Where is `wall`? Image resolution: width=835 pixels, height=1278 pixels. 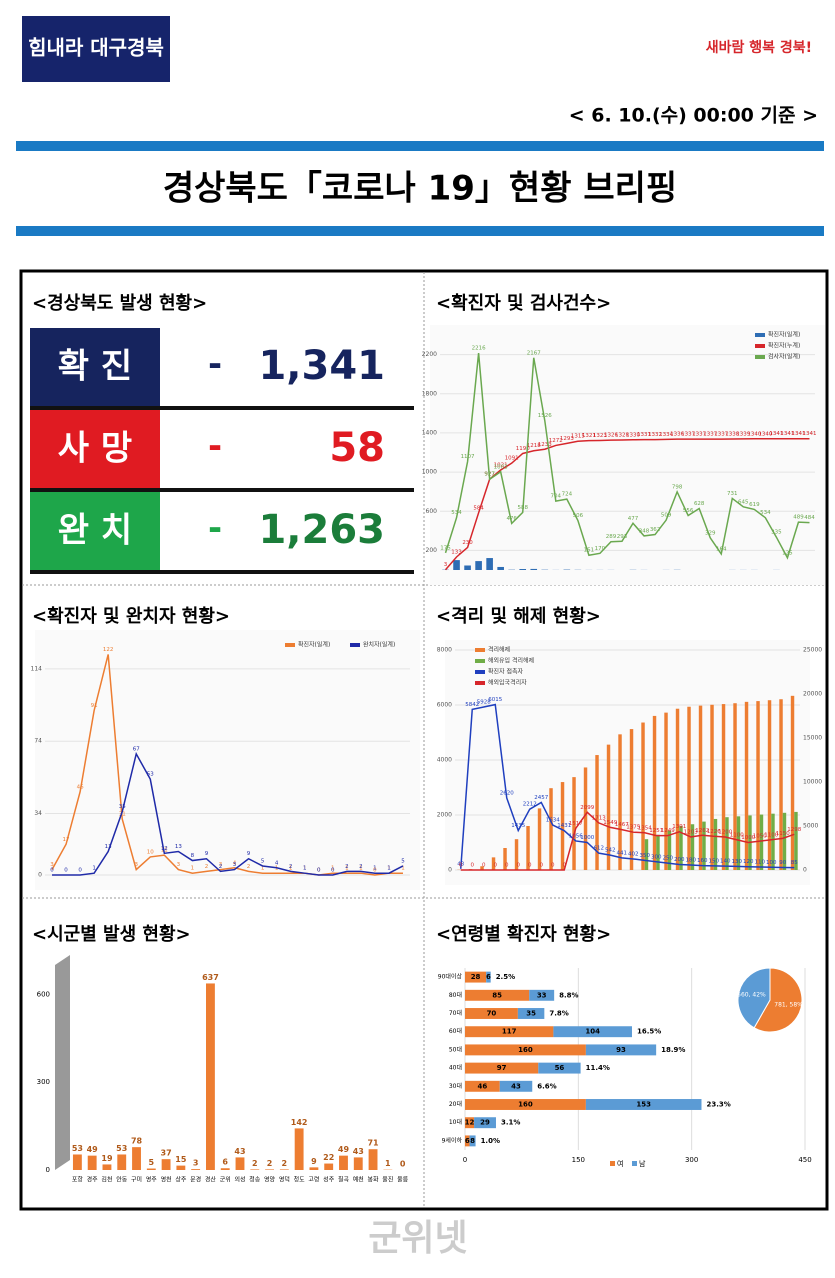 wall is located at coordinates (62, 1062).